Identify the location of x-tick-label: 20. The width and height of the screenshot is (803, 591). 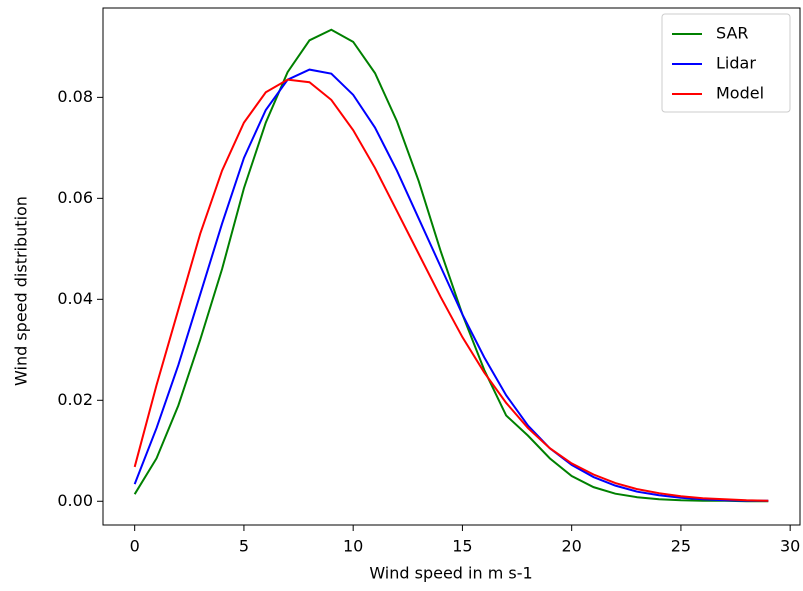
(571, 546).